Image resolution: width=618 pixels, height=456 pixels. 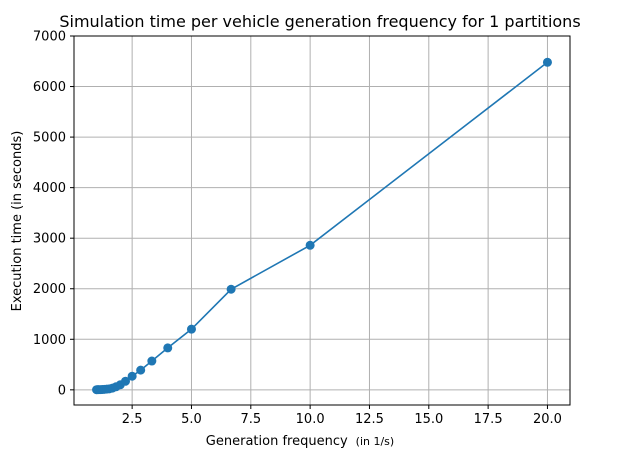 What do you see at coordinates (62, 390) in the screenshot?
I see `y-tick-label: 0` at bounding box center [62, 390].